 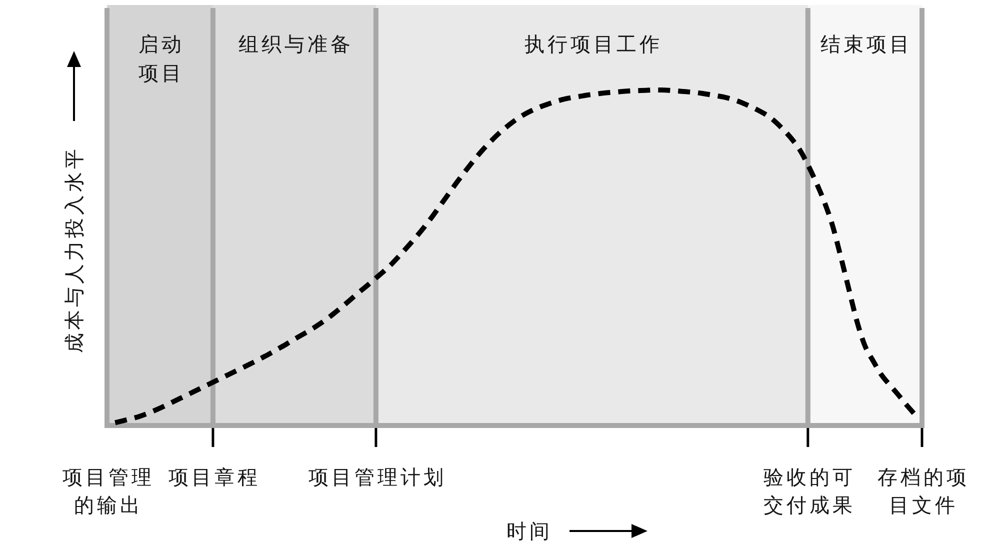 I want to click on x-tick-label: 存档的项目文件, so click(x=924, y=492).